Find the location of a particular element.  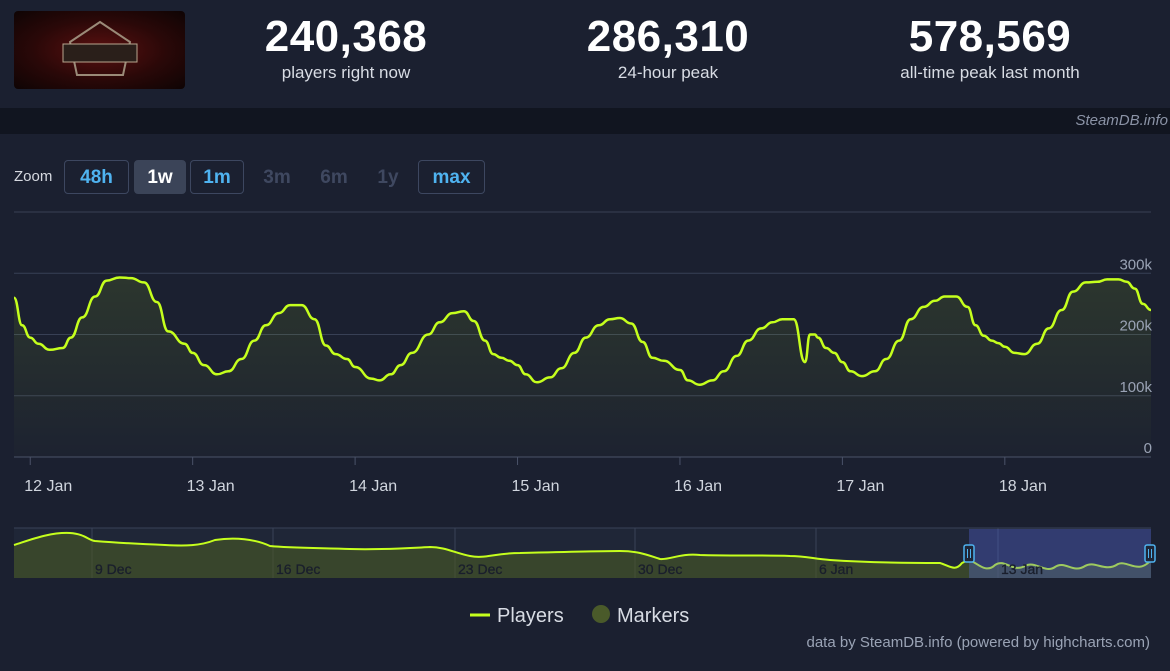

header-divider is located at coordinates (585, 121).